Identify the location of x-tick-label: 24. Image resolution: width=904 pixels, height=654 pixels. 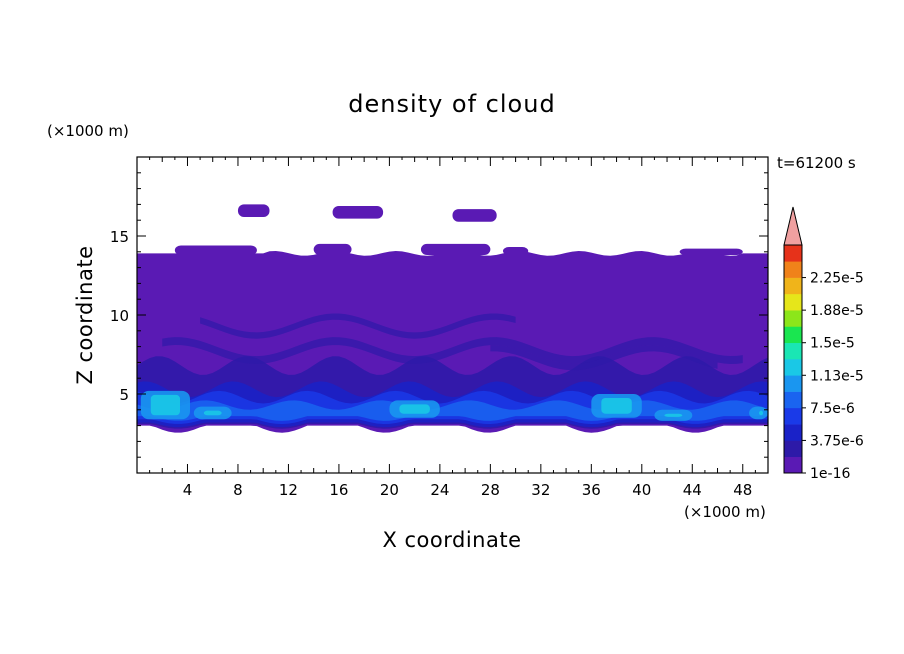
(439, 490).